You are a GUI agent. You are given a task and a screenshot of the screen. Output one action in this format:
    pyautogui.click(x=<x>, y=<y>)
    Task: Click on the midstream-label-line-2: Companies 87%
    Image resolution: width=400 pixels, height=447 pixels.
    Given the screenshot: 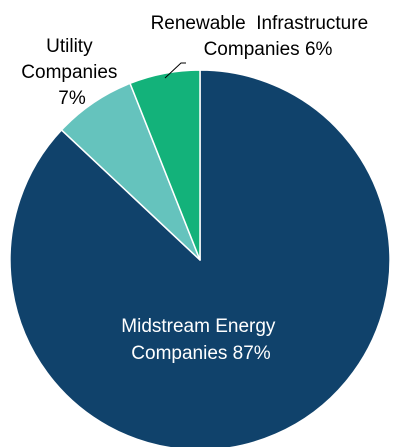 What is the action you would take?
    pyautogui.click(x=201, y=353)
    